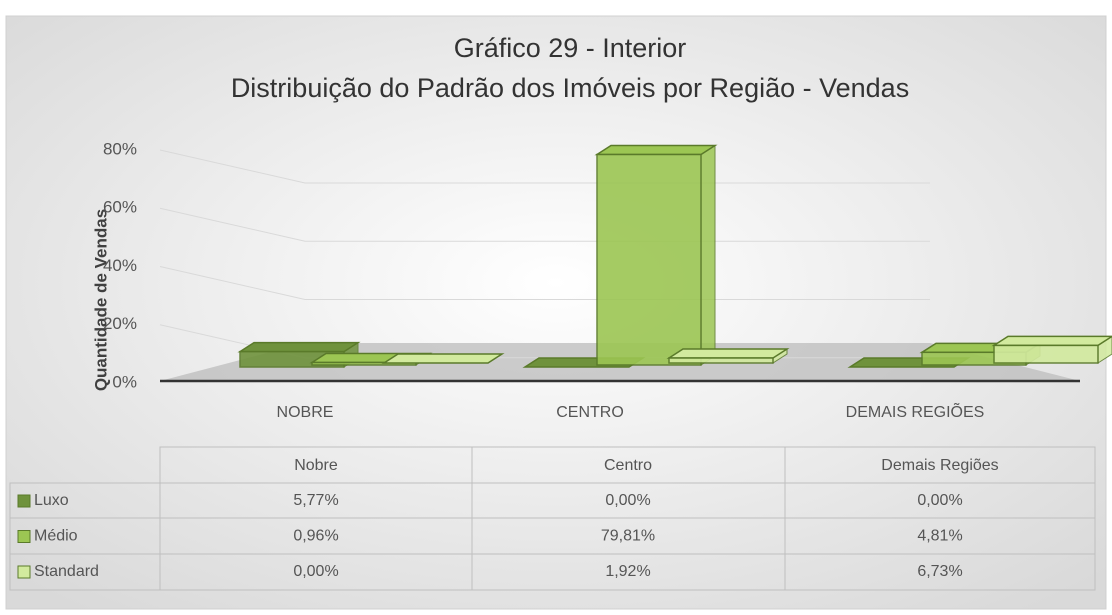  What do you see at coordinates (590, 412) in the screenshot?
I see `x-tick-label: CENTRO` at bounding box center [590, 412].